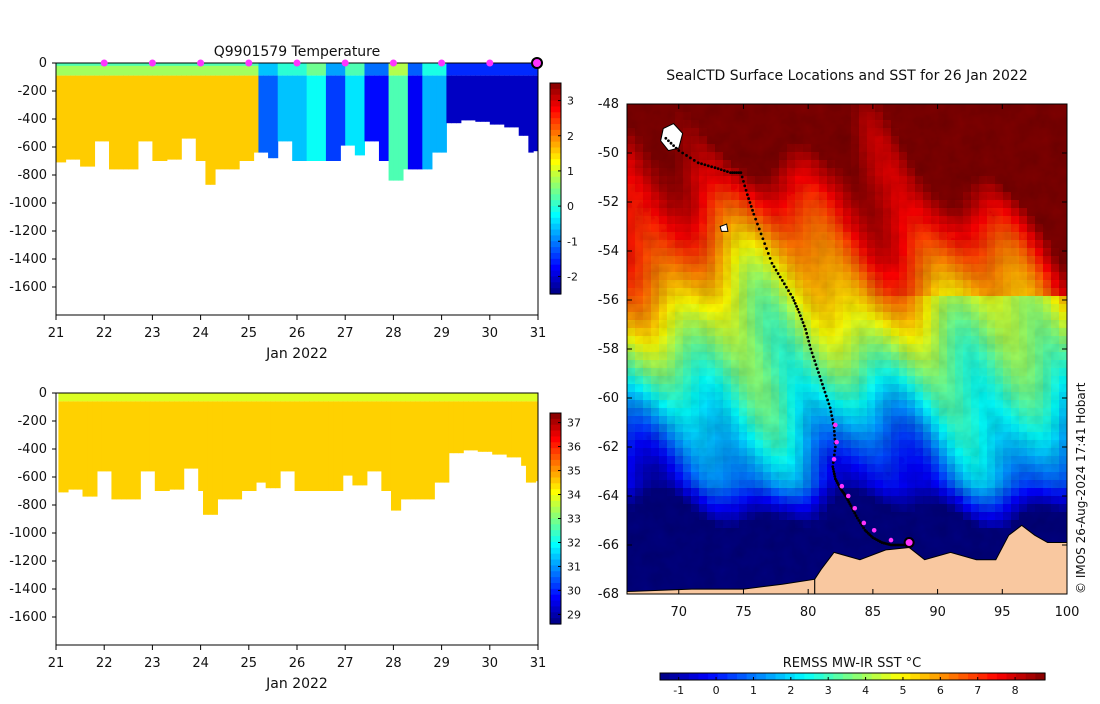 The width and height of the screenshot is (1100, 704). Describe the element at coordinates (200, 333) in the screenshot. I see `x-tick-label: 24` at that location.